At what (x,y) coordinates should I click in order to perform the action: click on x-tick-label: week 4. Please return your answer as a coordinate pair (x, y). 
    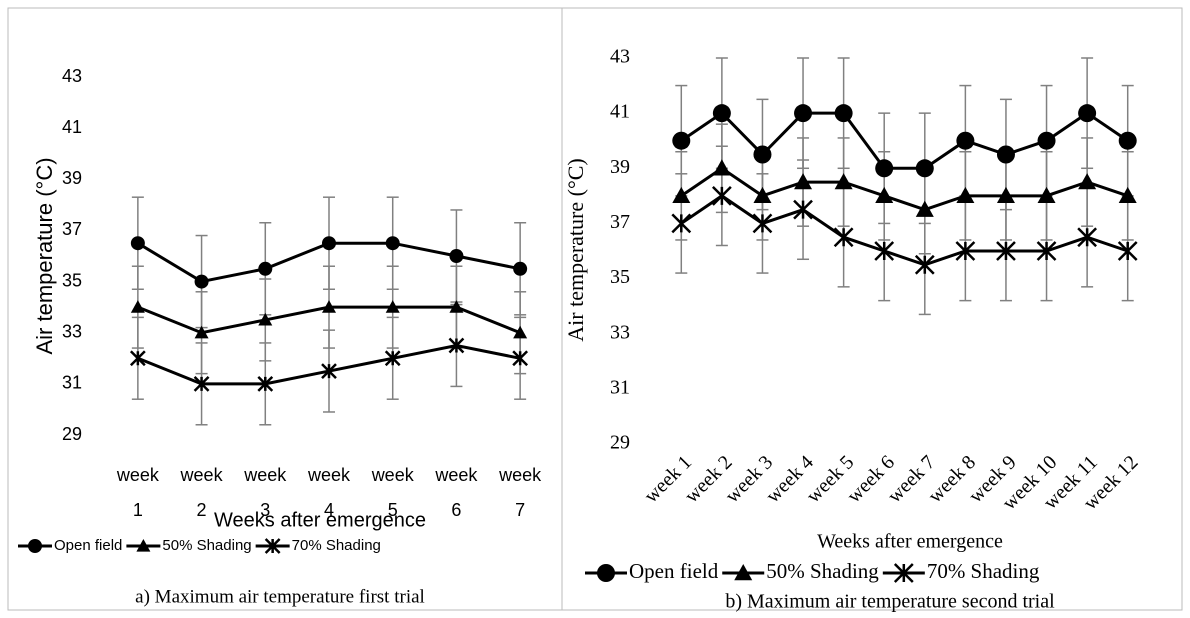
    Looking at the image, I should click on (329, 491).